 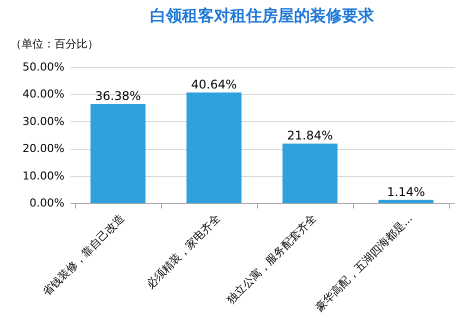 What do you see at coordinates (214, 84) in the screenshot?
I see `data-label: 40.64%` at bounding box center [214, 84].